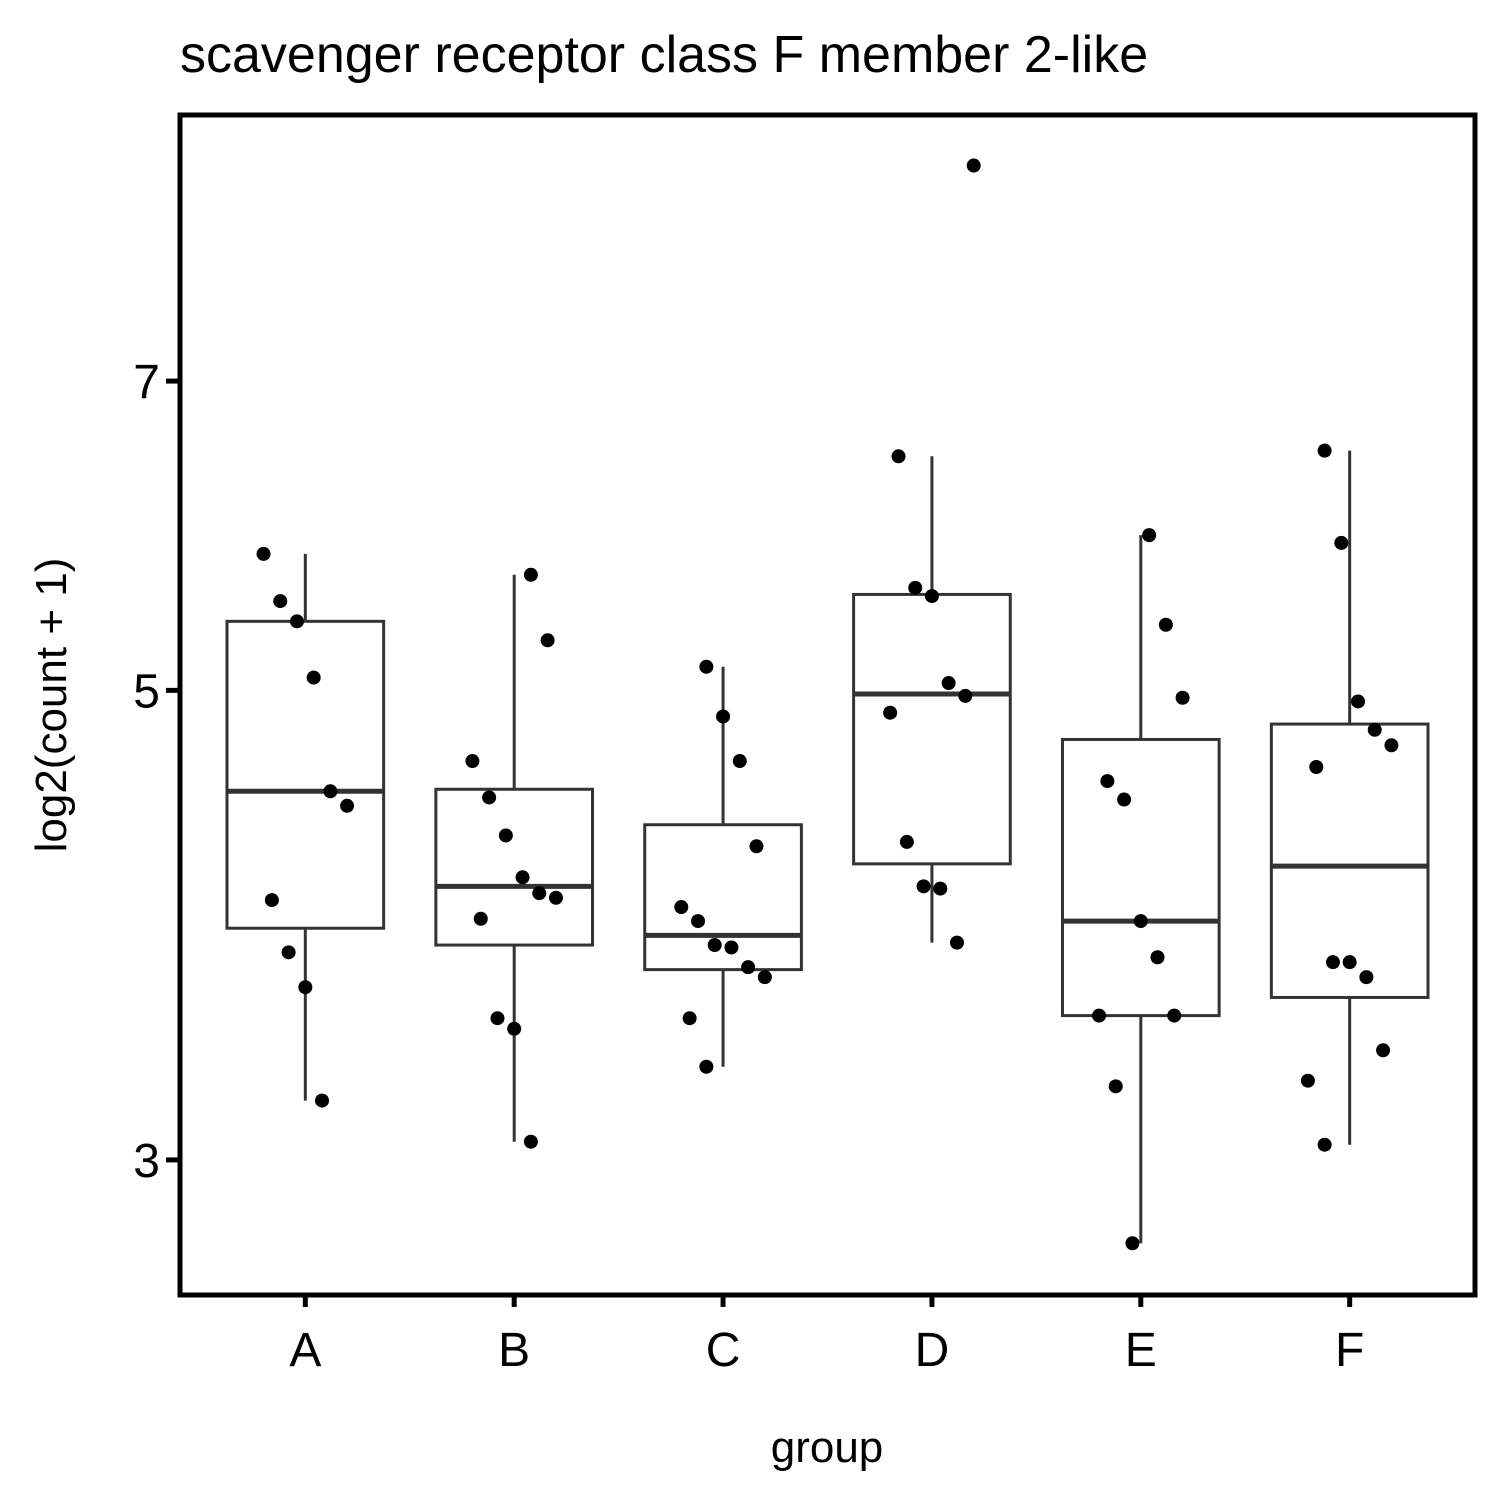 The image size is (1500, 1500). I want to click on x-tick-label: B, so click(514, 1350).